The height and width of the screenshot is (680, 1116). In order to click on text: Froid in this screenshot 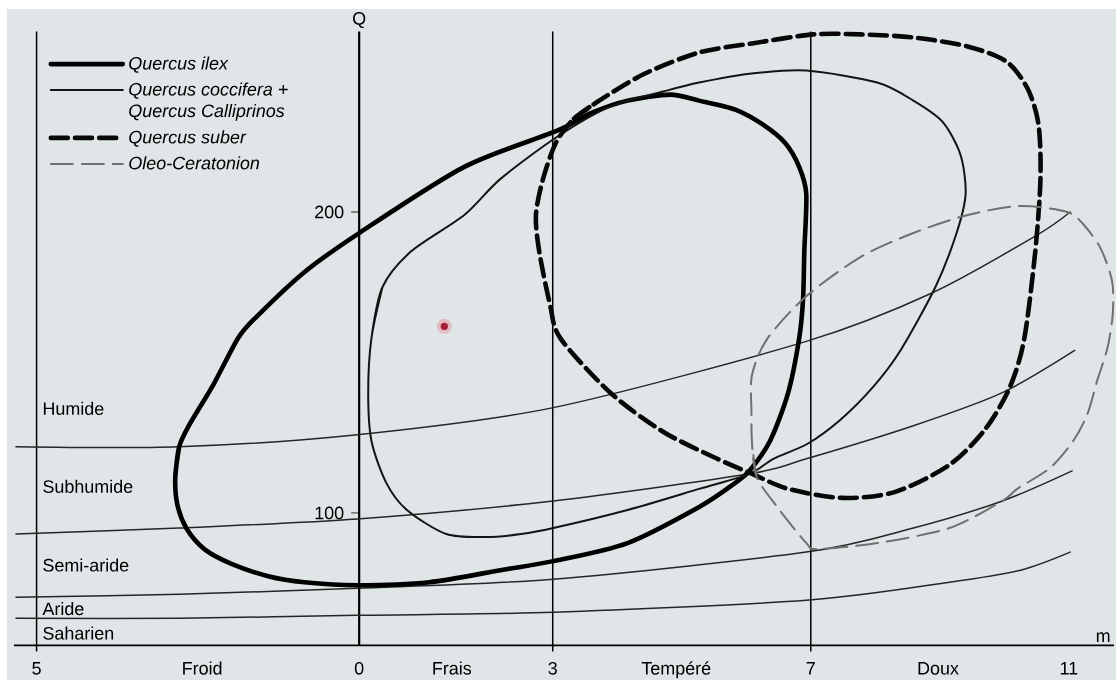, I will do `click(202, 668)`.